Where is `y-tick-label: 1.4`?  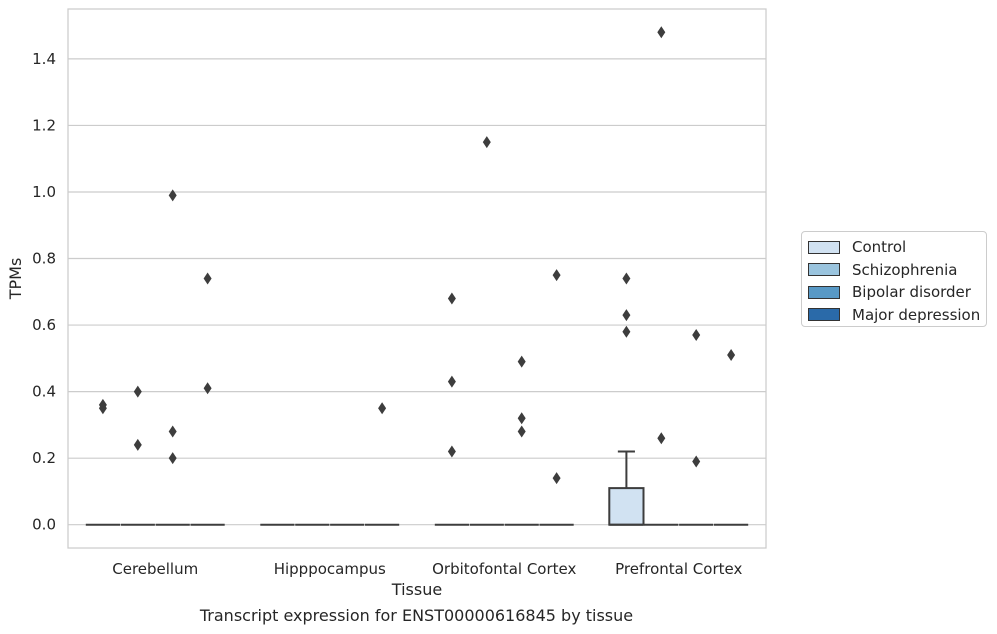
y-tick-label: 1.4 is located at coordinates (44, 59).